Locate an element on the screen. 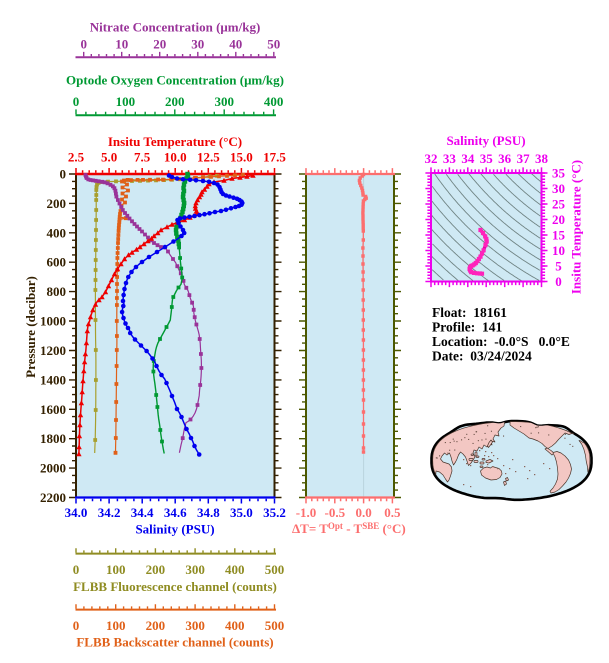 The image size is (609, 663). svg-text: 34.2 is located at coordinates (109, 512).